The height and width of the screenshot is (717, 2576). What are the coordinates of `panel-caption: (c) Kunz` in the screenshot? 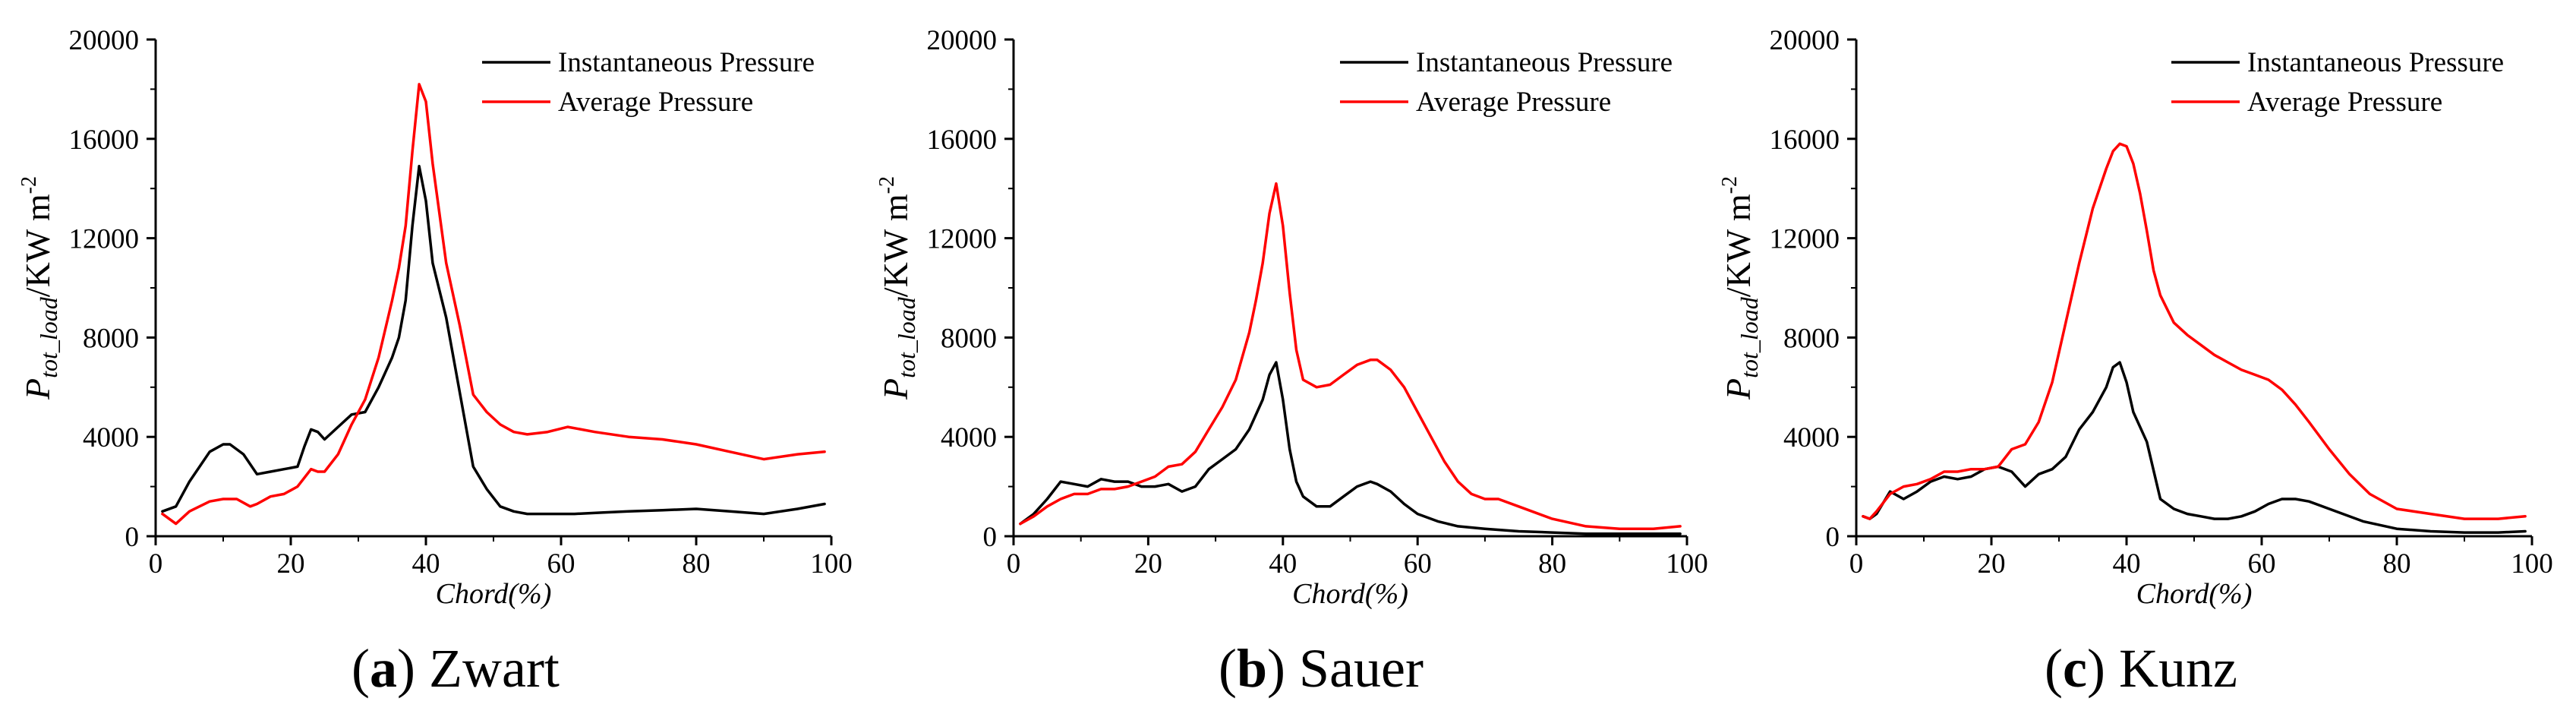 It's located at (2141, 669).